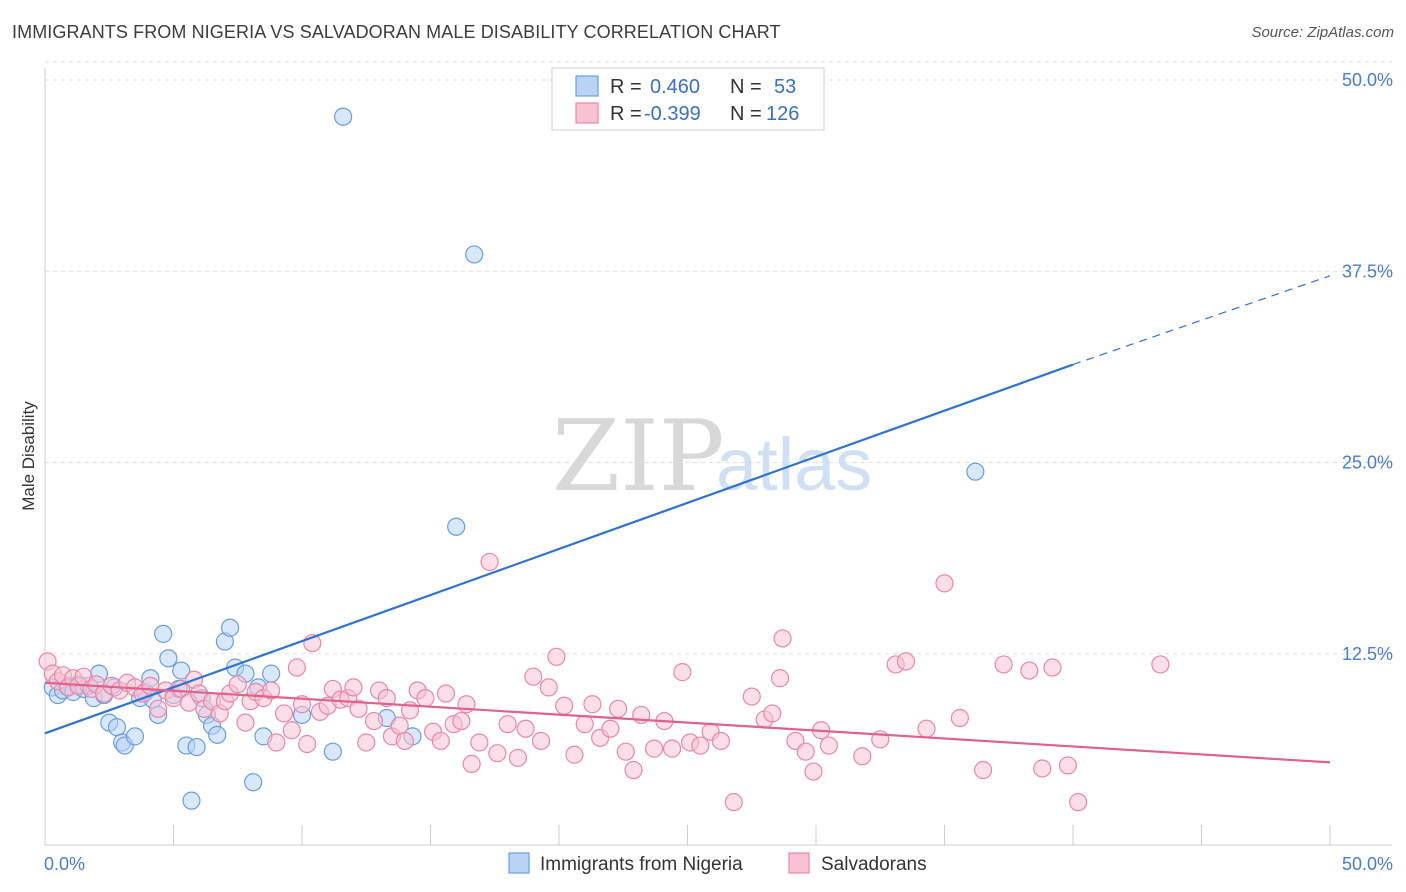  What do you see at coordinates (675, 87) in the screenshot?
I see `legend-r-value-nigeria: 0.460` at bounding box center [675, 87].